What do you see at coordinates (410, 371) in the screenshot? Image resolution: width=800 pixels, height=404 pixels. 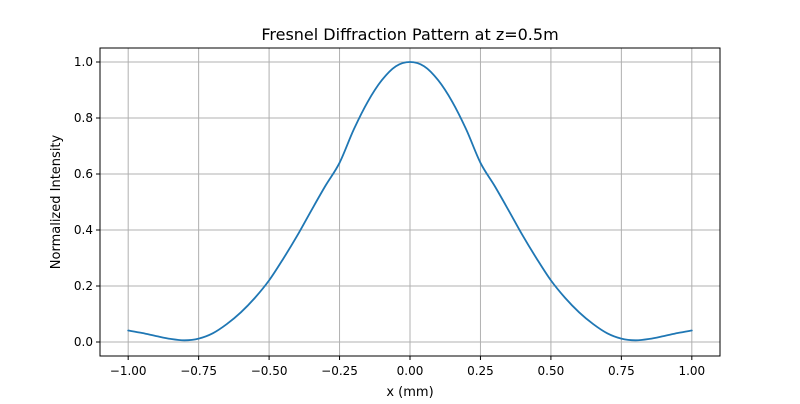 I see `x-tick-label: 0.00` at bounding box center [410, 371].